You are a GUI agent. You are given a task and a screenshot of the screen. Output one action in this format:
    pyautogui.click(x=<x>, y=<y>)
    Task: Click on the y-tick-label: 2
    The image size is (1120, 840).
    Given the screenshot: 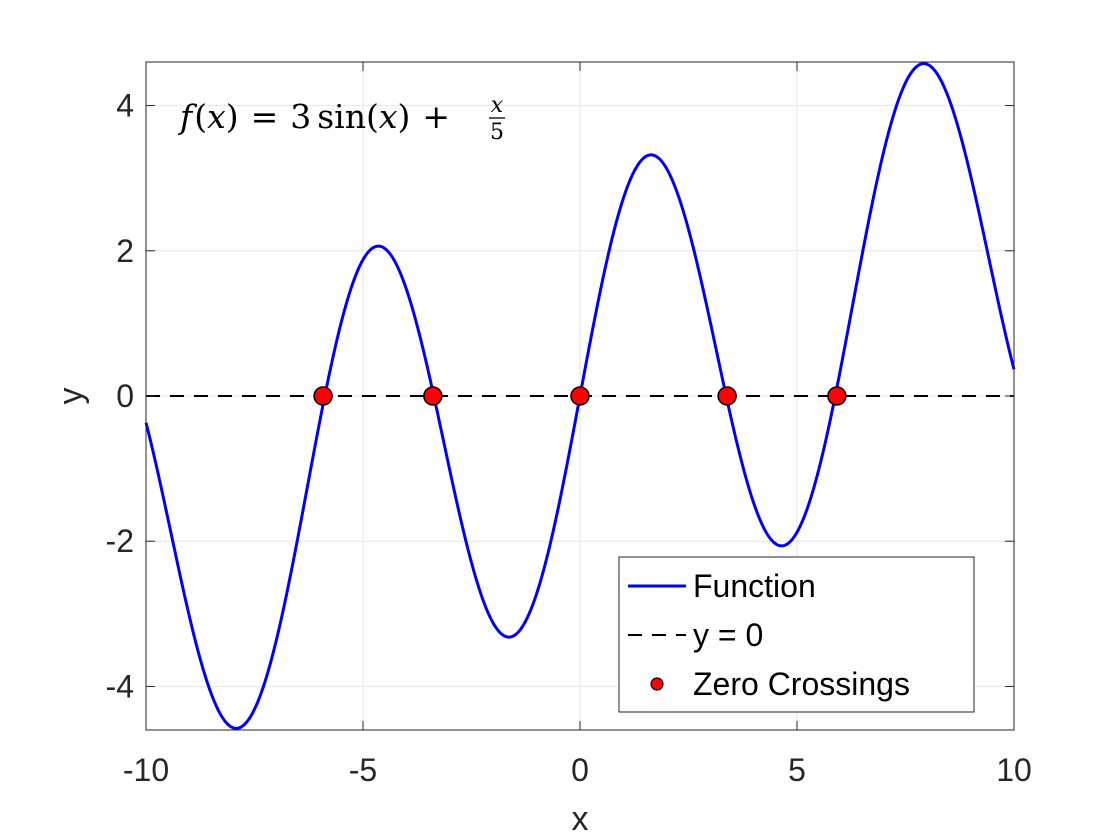 What is the action you would take?
    pyautogui.click(x=125, y=251)
    